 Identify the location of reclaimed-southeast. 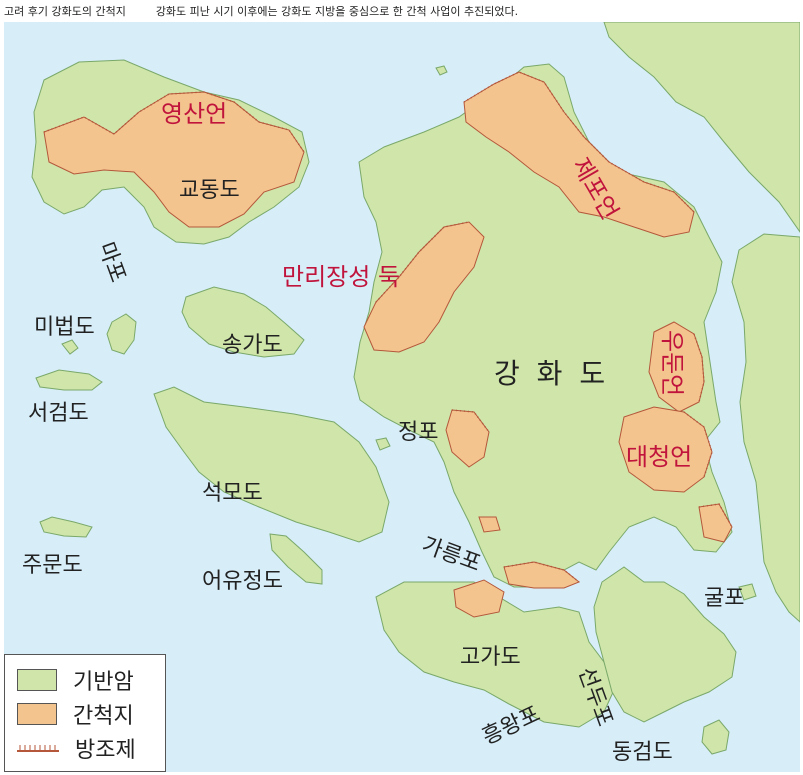
(715, 523).